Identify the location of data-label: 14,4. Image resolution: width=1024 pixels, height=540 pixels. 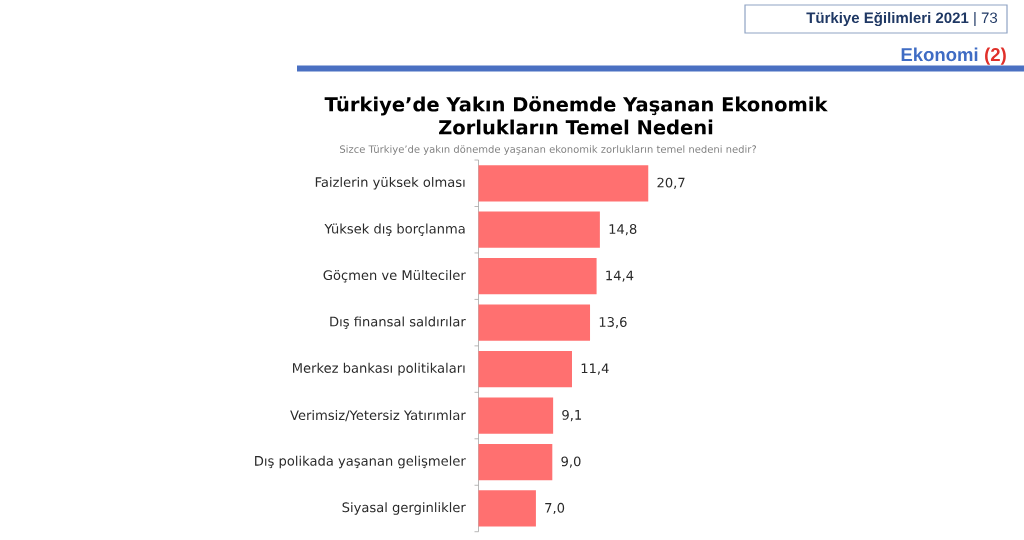
(620, 276).